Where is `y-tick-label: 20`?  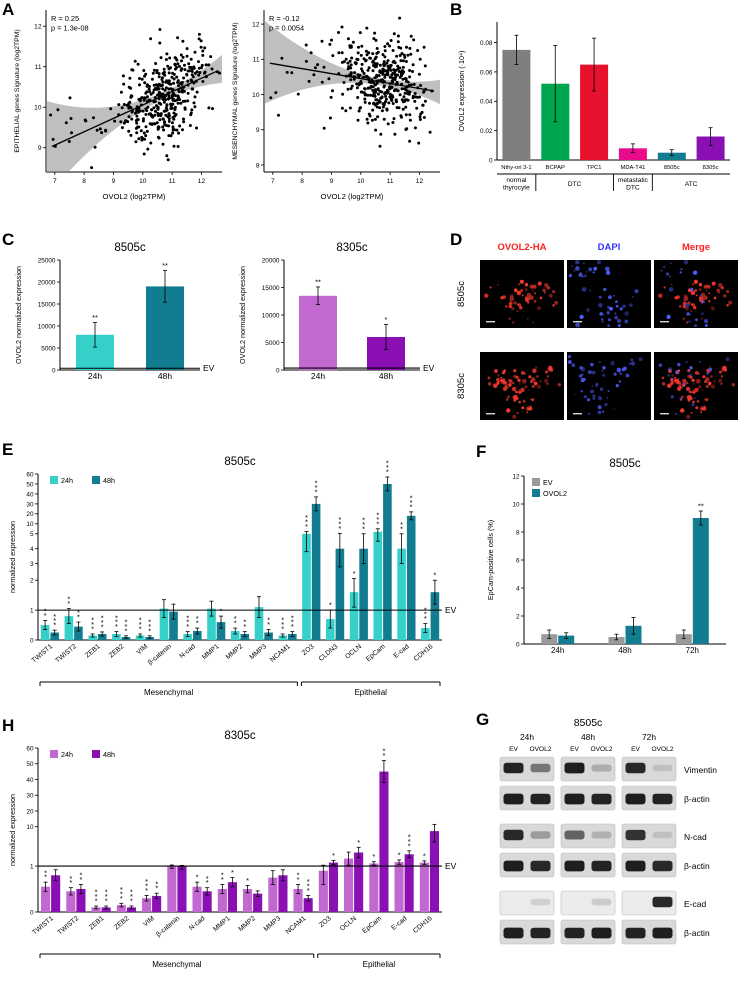 y-tick-label: 20 is located at coordinates (30, 811).